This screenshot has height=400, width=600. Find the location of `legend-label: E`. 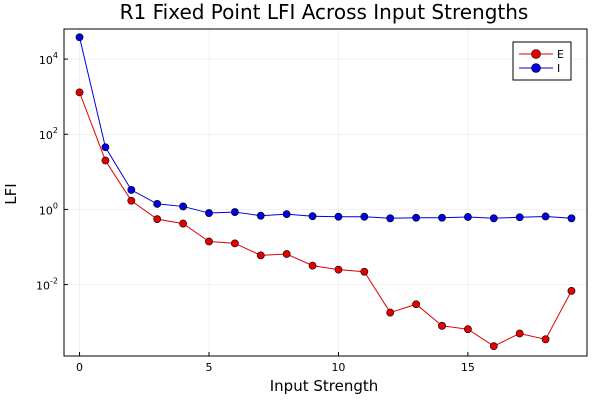

legend-label: E is located at coordinates (560, 54).